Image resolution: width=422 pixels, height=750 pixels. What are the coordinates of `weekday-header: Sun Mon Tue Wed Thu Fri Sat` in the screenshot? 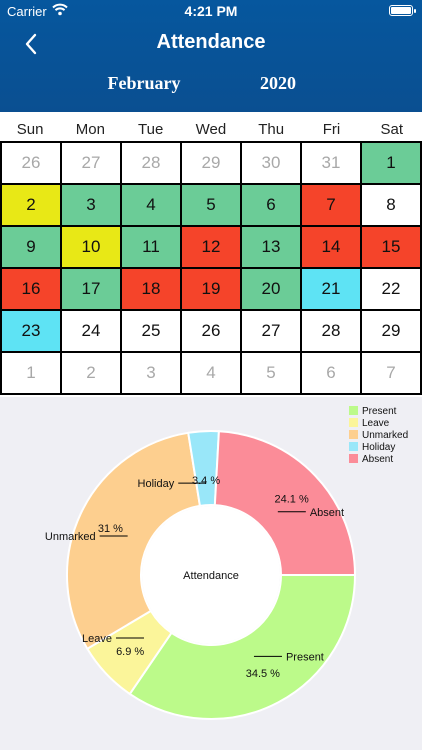 It's located at (211, 127).